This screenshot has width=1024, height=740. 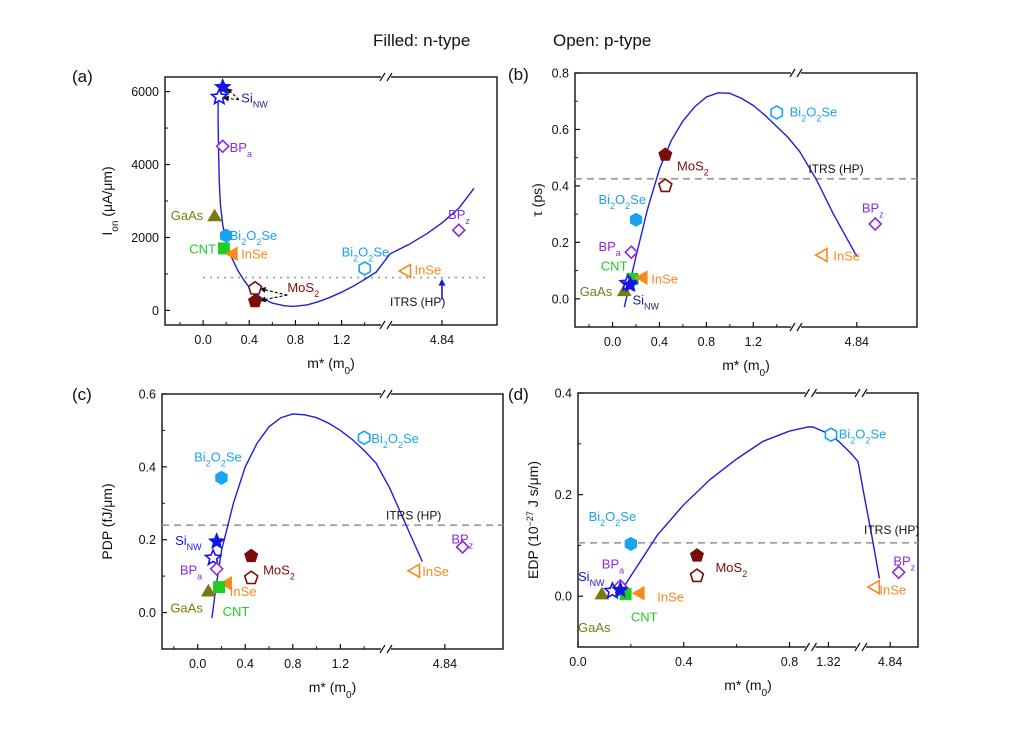 I want to click on y-tick-label: 0, so click(x=155, y=311).